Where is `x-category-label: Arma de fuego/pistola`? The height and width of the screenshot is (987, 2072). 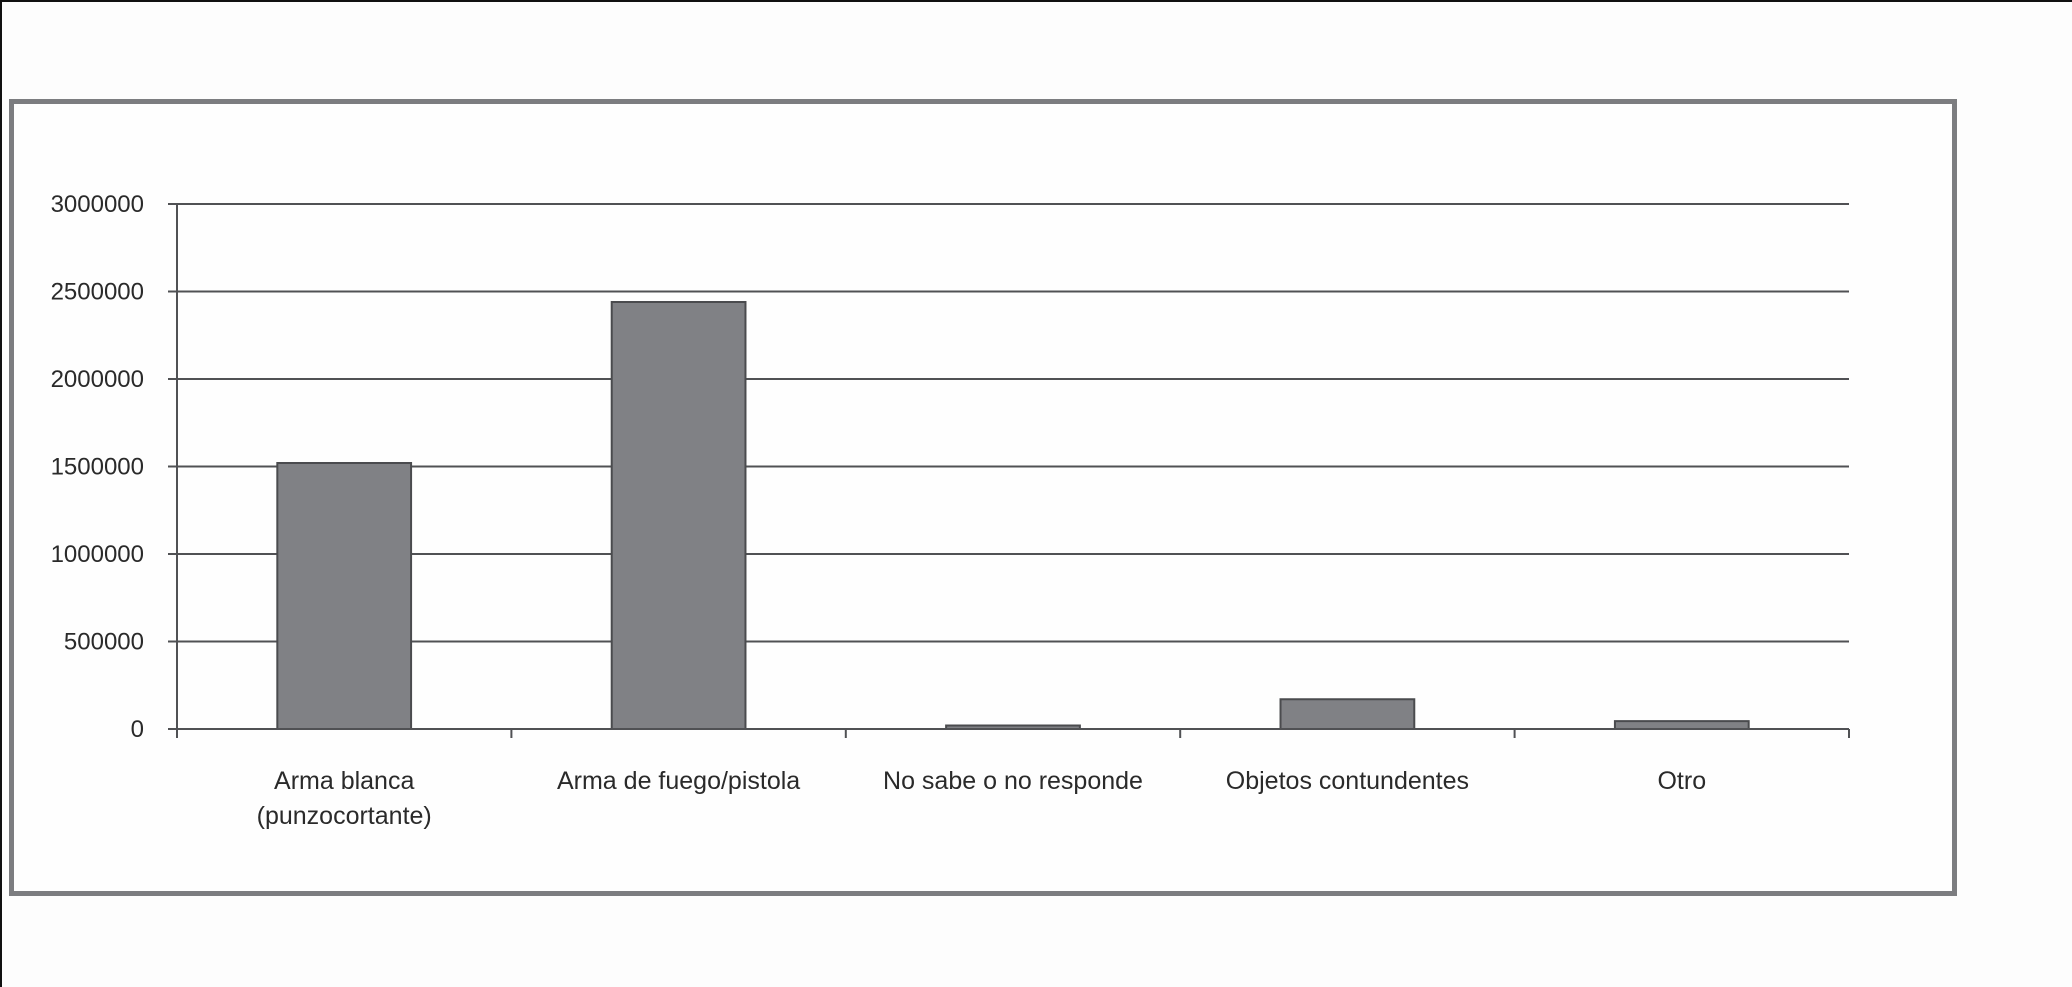 x-category-label: Arma de fuego/pistola is located at coordinates (678, 781).